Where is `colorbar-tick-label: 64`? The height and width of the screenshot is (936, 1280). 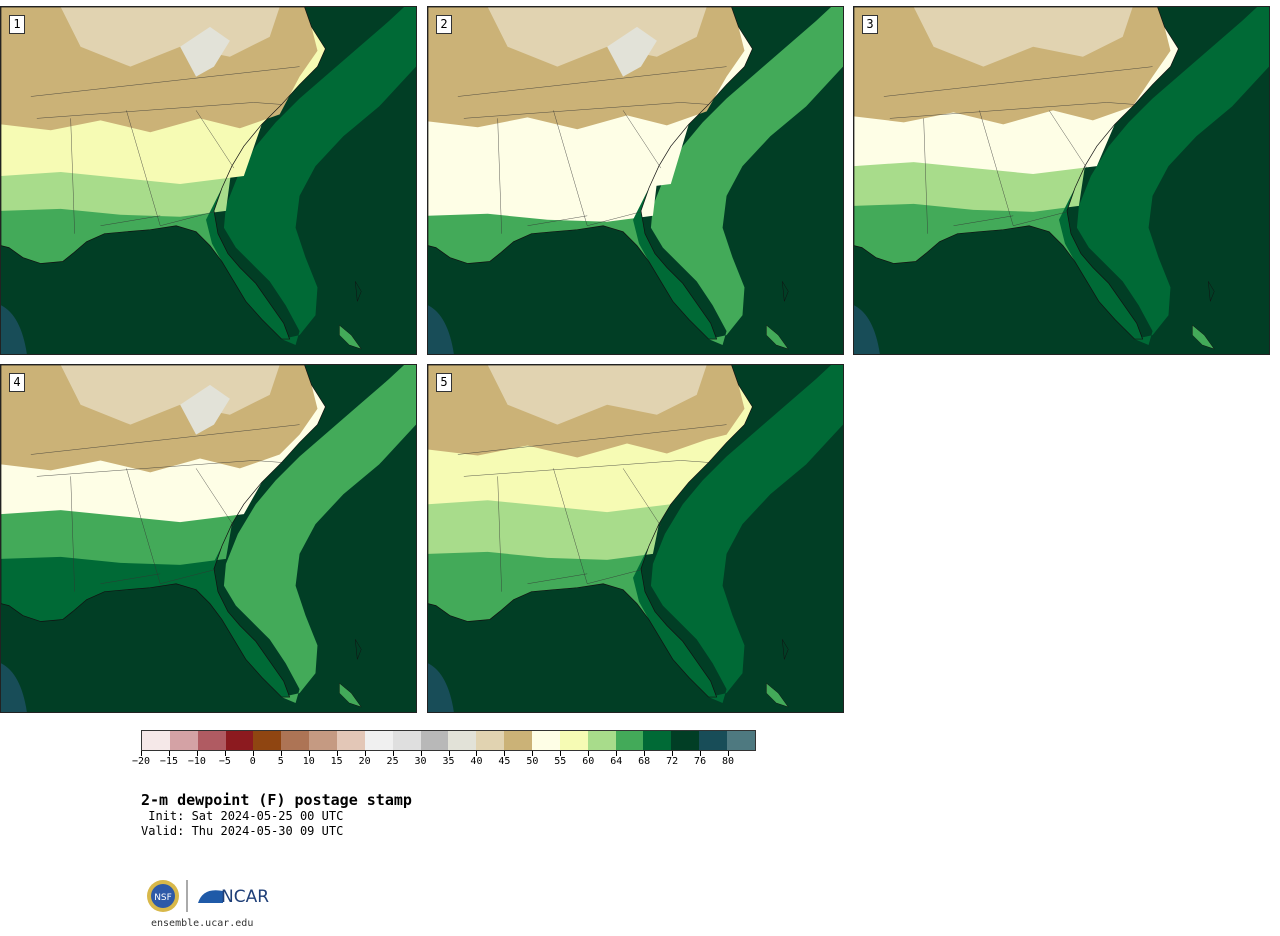 colorbar-tick-label: 64 is located at coordinates (616, 761).